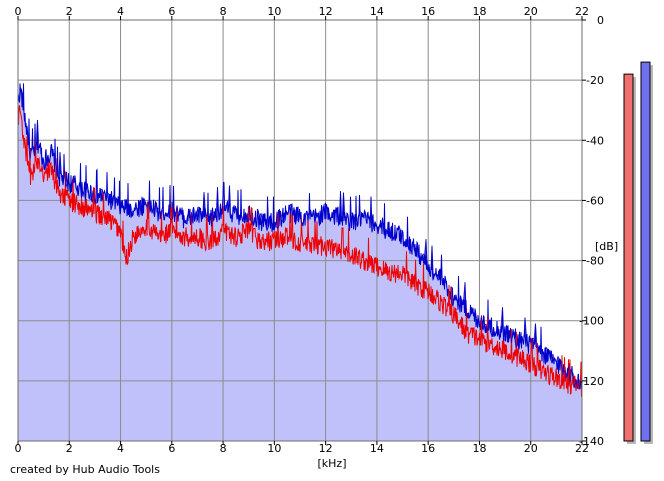 Image resolution: width=664 pixels, height=481 pixels. What do you see at coordinates (591, 381) in the screenshot?
I see `y-tick-label: -120` at bounding box center [591, 381].